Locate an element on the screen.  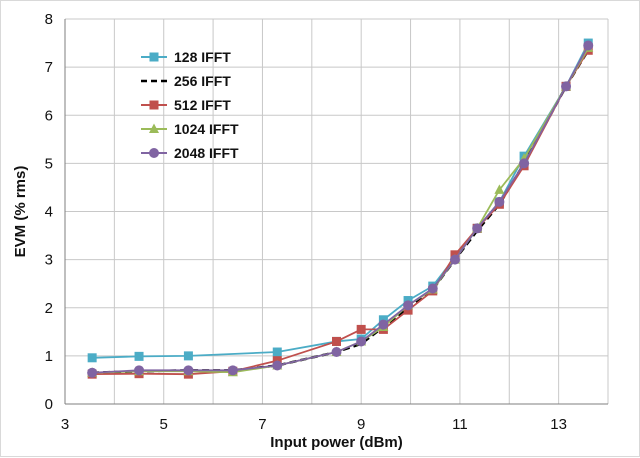
y-tick-label: 5 is located at coordinates (49, 163).